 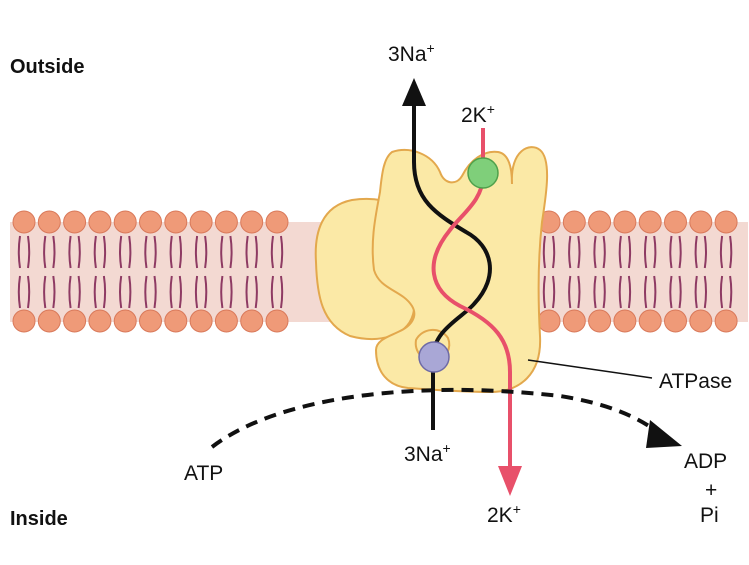 What do you see at coordinates (483, 173) in the screenshot?
I see `potassium-binding-site` at bounding box center [483, 173].